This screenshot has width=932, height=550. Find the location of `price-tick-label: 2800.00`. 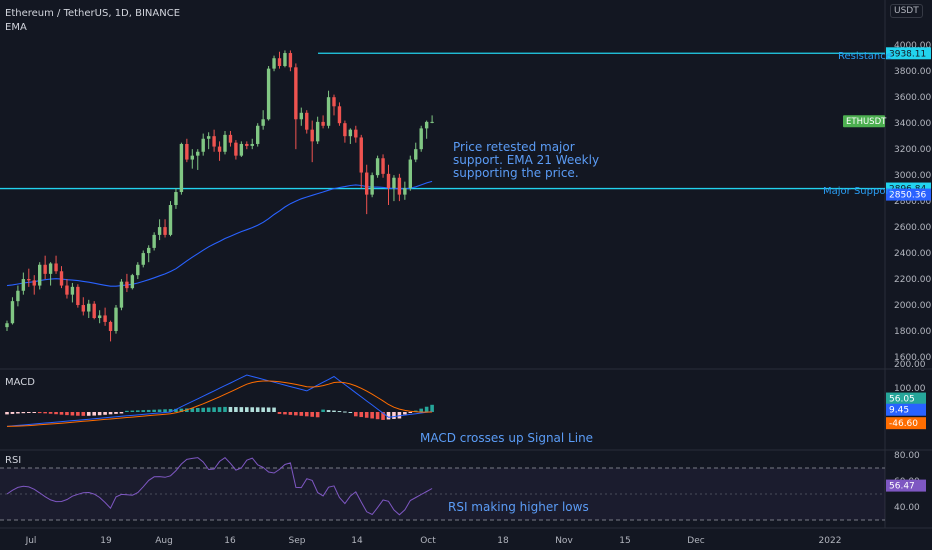

price-tick-label: 2800.00 is located at coordinates (912, 202).